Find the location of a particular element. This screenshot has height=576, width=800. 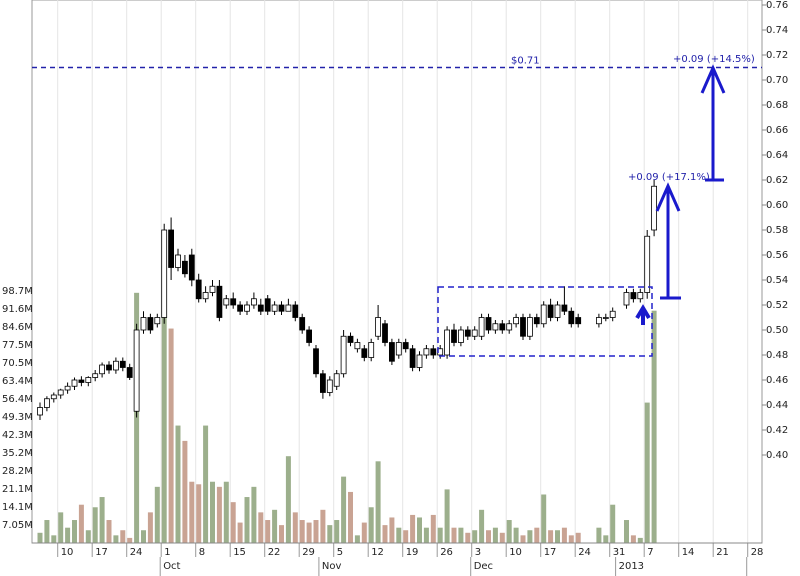

x-tick-label: 22 is located at coordinates (274, 552).